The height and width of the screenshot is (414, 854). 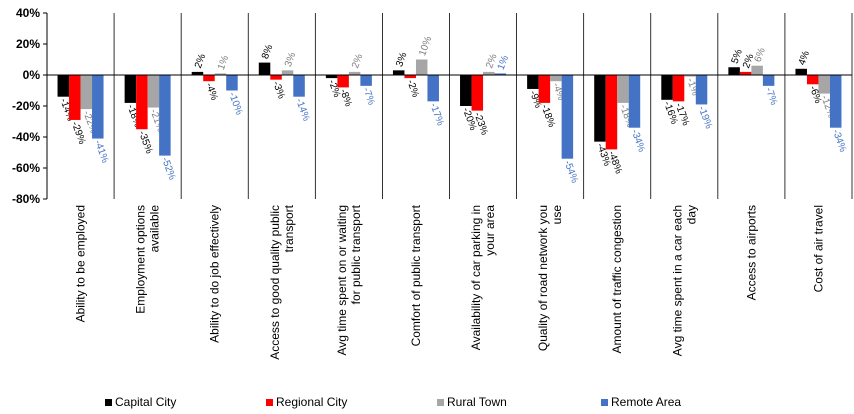 What do you see at coordinates (101, 152) in the screenshot?
I see `data-label: -41%` at bounding box center [101, 152].